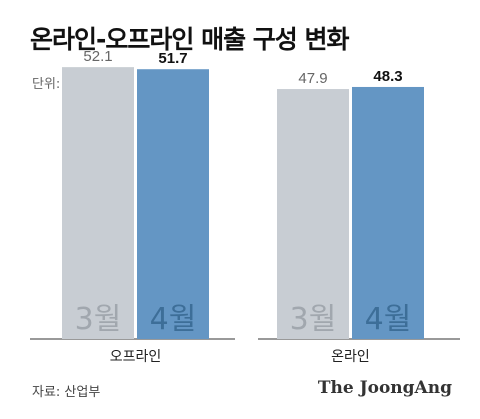 This screenshot has width=480, height=419. Describe the element at coordinates (97, 56) in the screenshot. I see `data-label: 52.1` at that location.